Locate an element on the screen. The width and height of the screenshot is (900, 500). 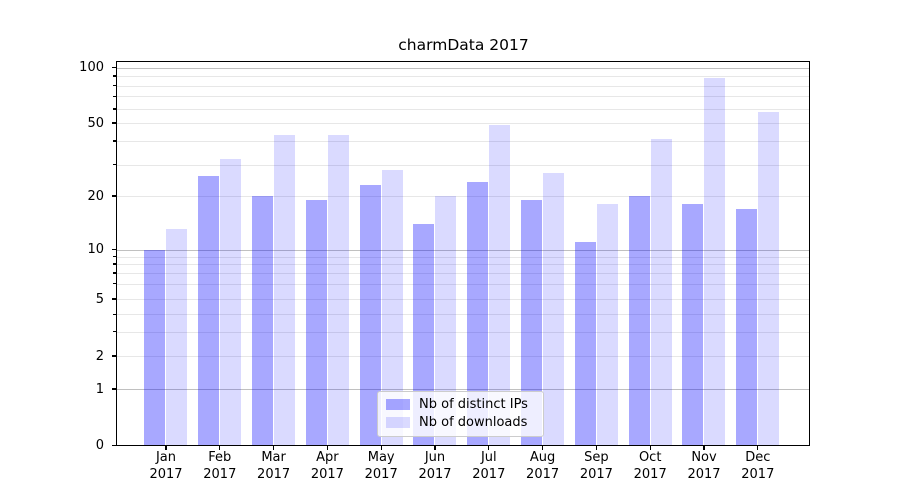
bar-distinct-ips-sep is located at coordinates (585, 343).